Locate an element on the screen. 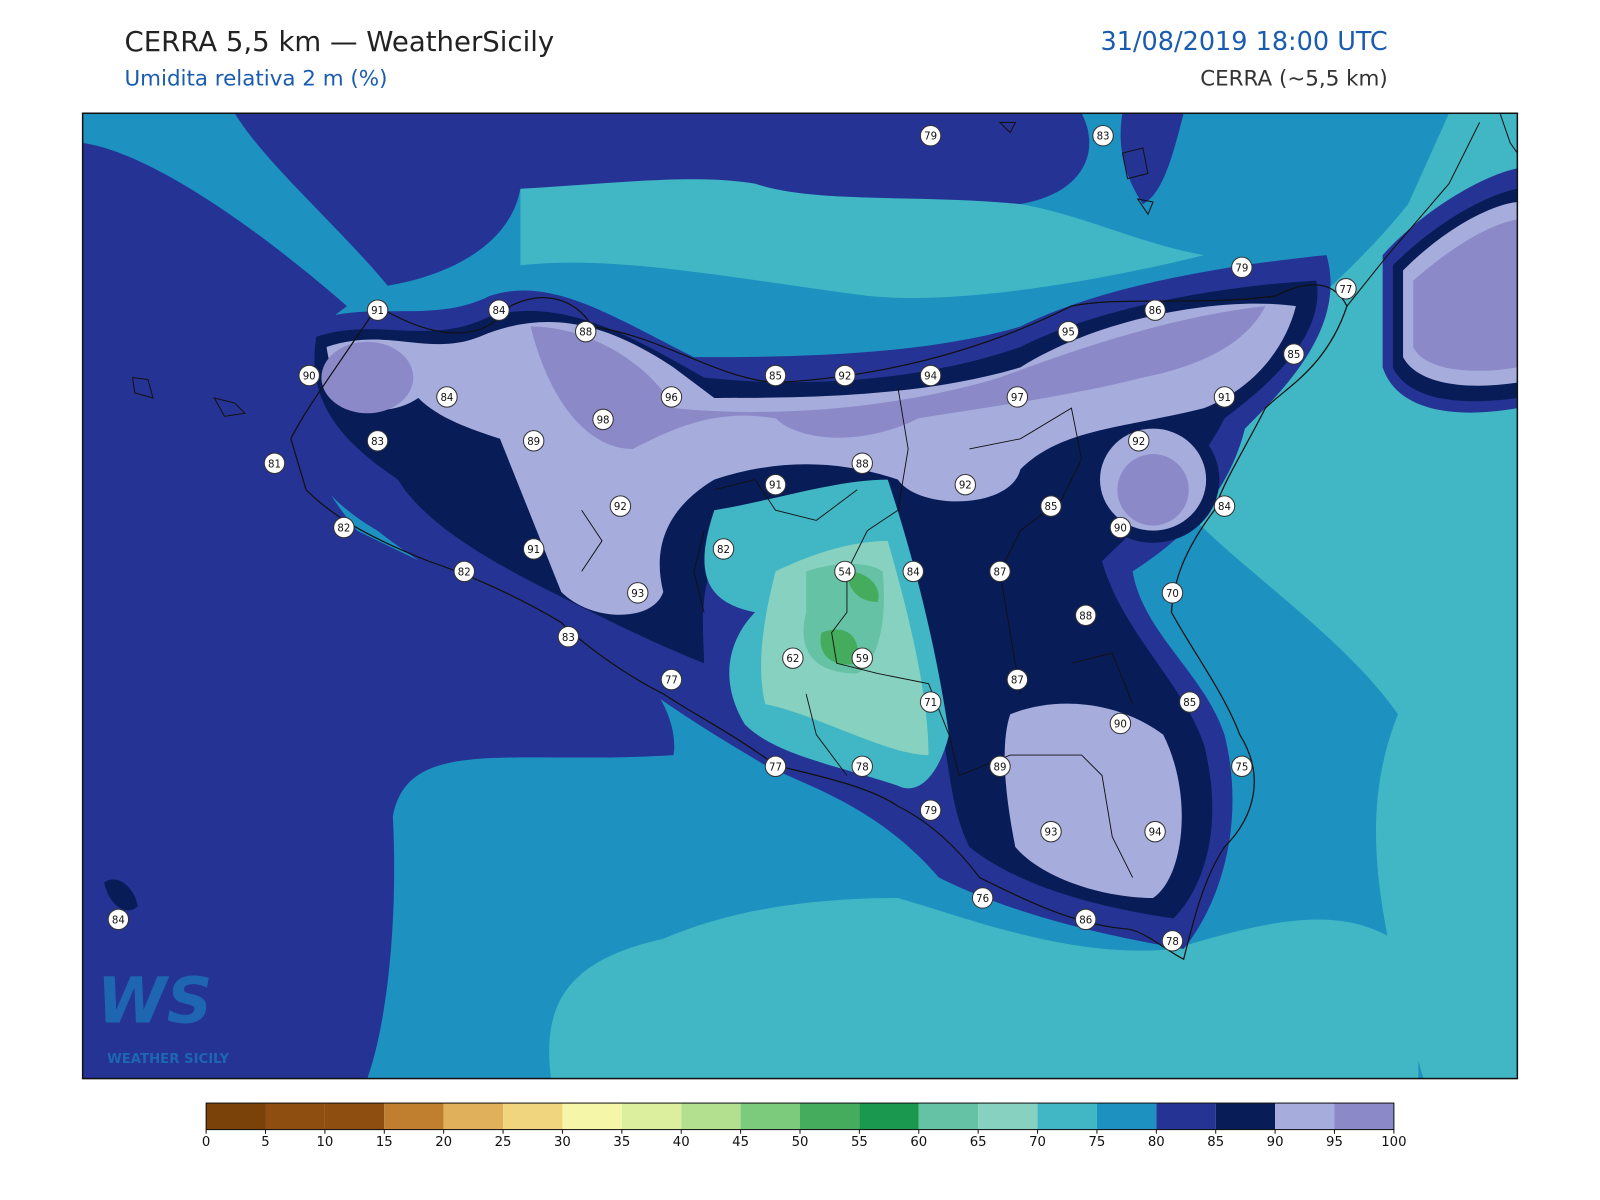  colorbar-tick-label: 0 is located at coordinates (206, 1142).